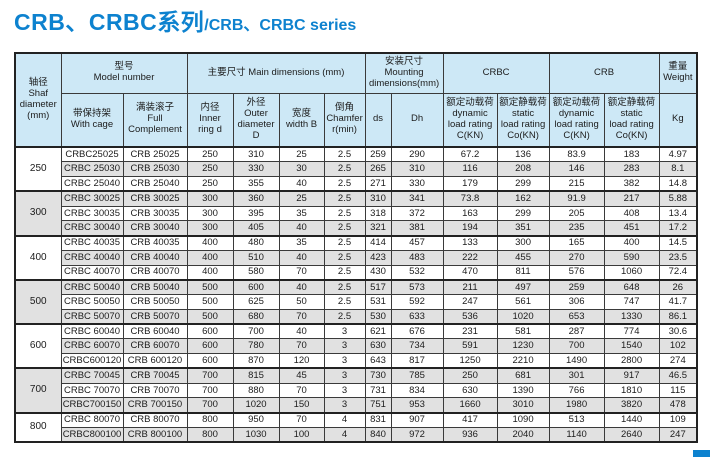 This screenshot has height=457, width=710. Describe the element at coordinates (631, 198) in the screenshot. I see `crb-static-rating: 217` at that location.